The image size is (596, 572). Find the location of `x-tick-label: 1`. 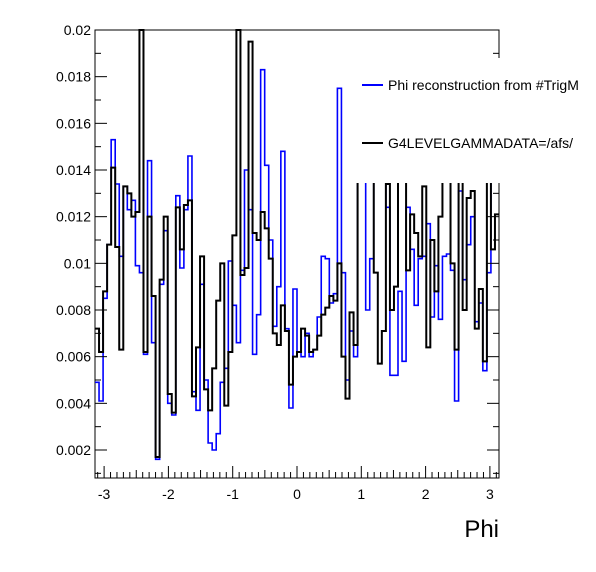

x-tick-label: 1 is located at coordinates (361, 494).